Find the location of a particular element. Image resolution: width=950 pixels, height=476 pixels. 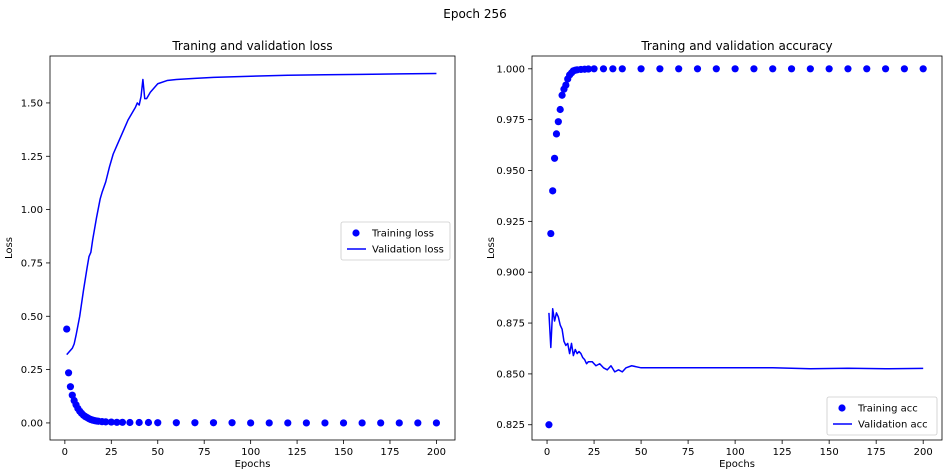

y-tick-label: 0.00 is located at coordinates (32, 423).